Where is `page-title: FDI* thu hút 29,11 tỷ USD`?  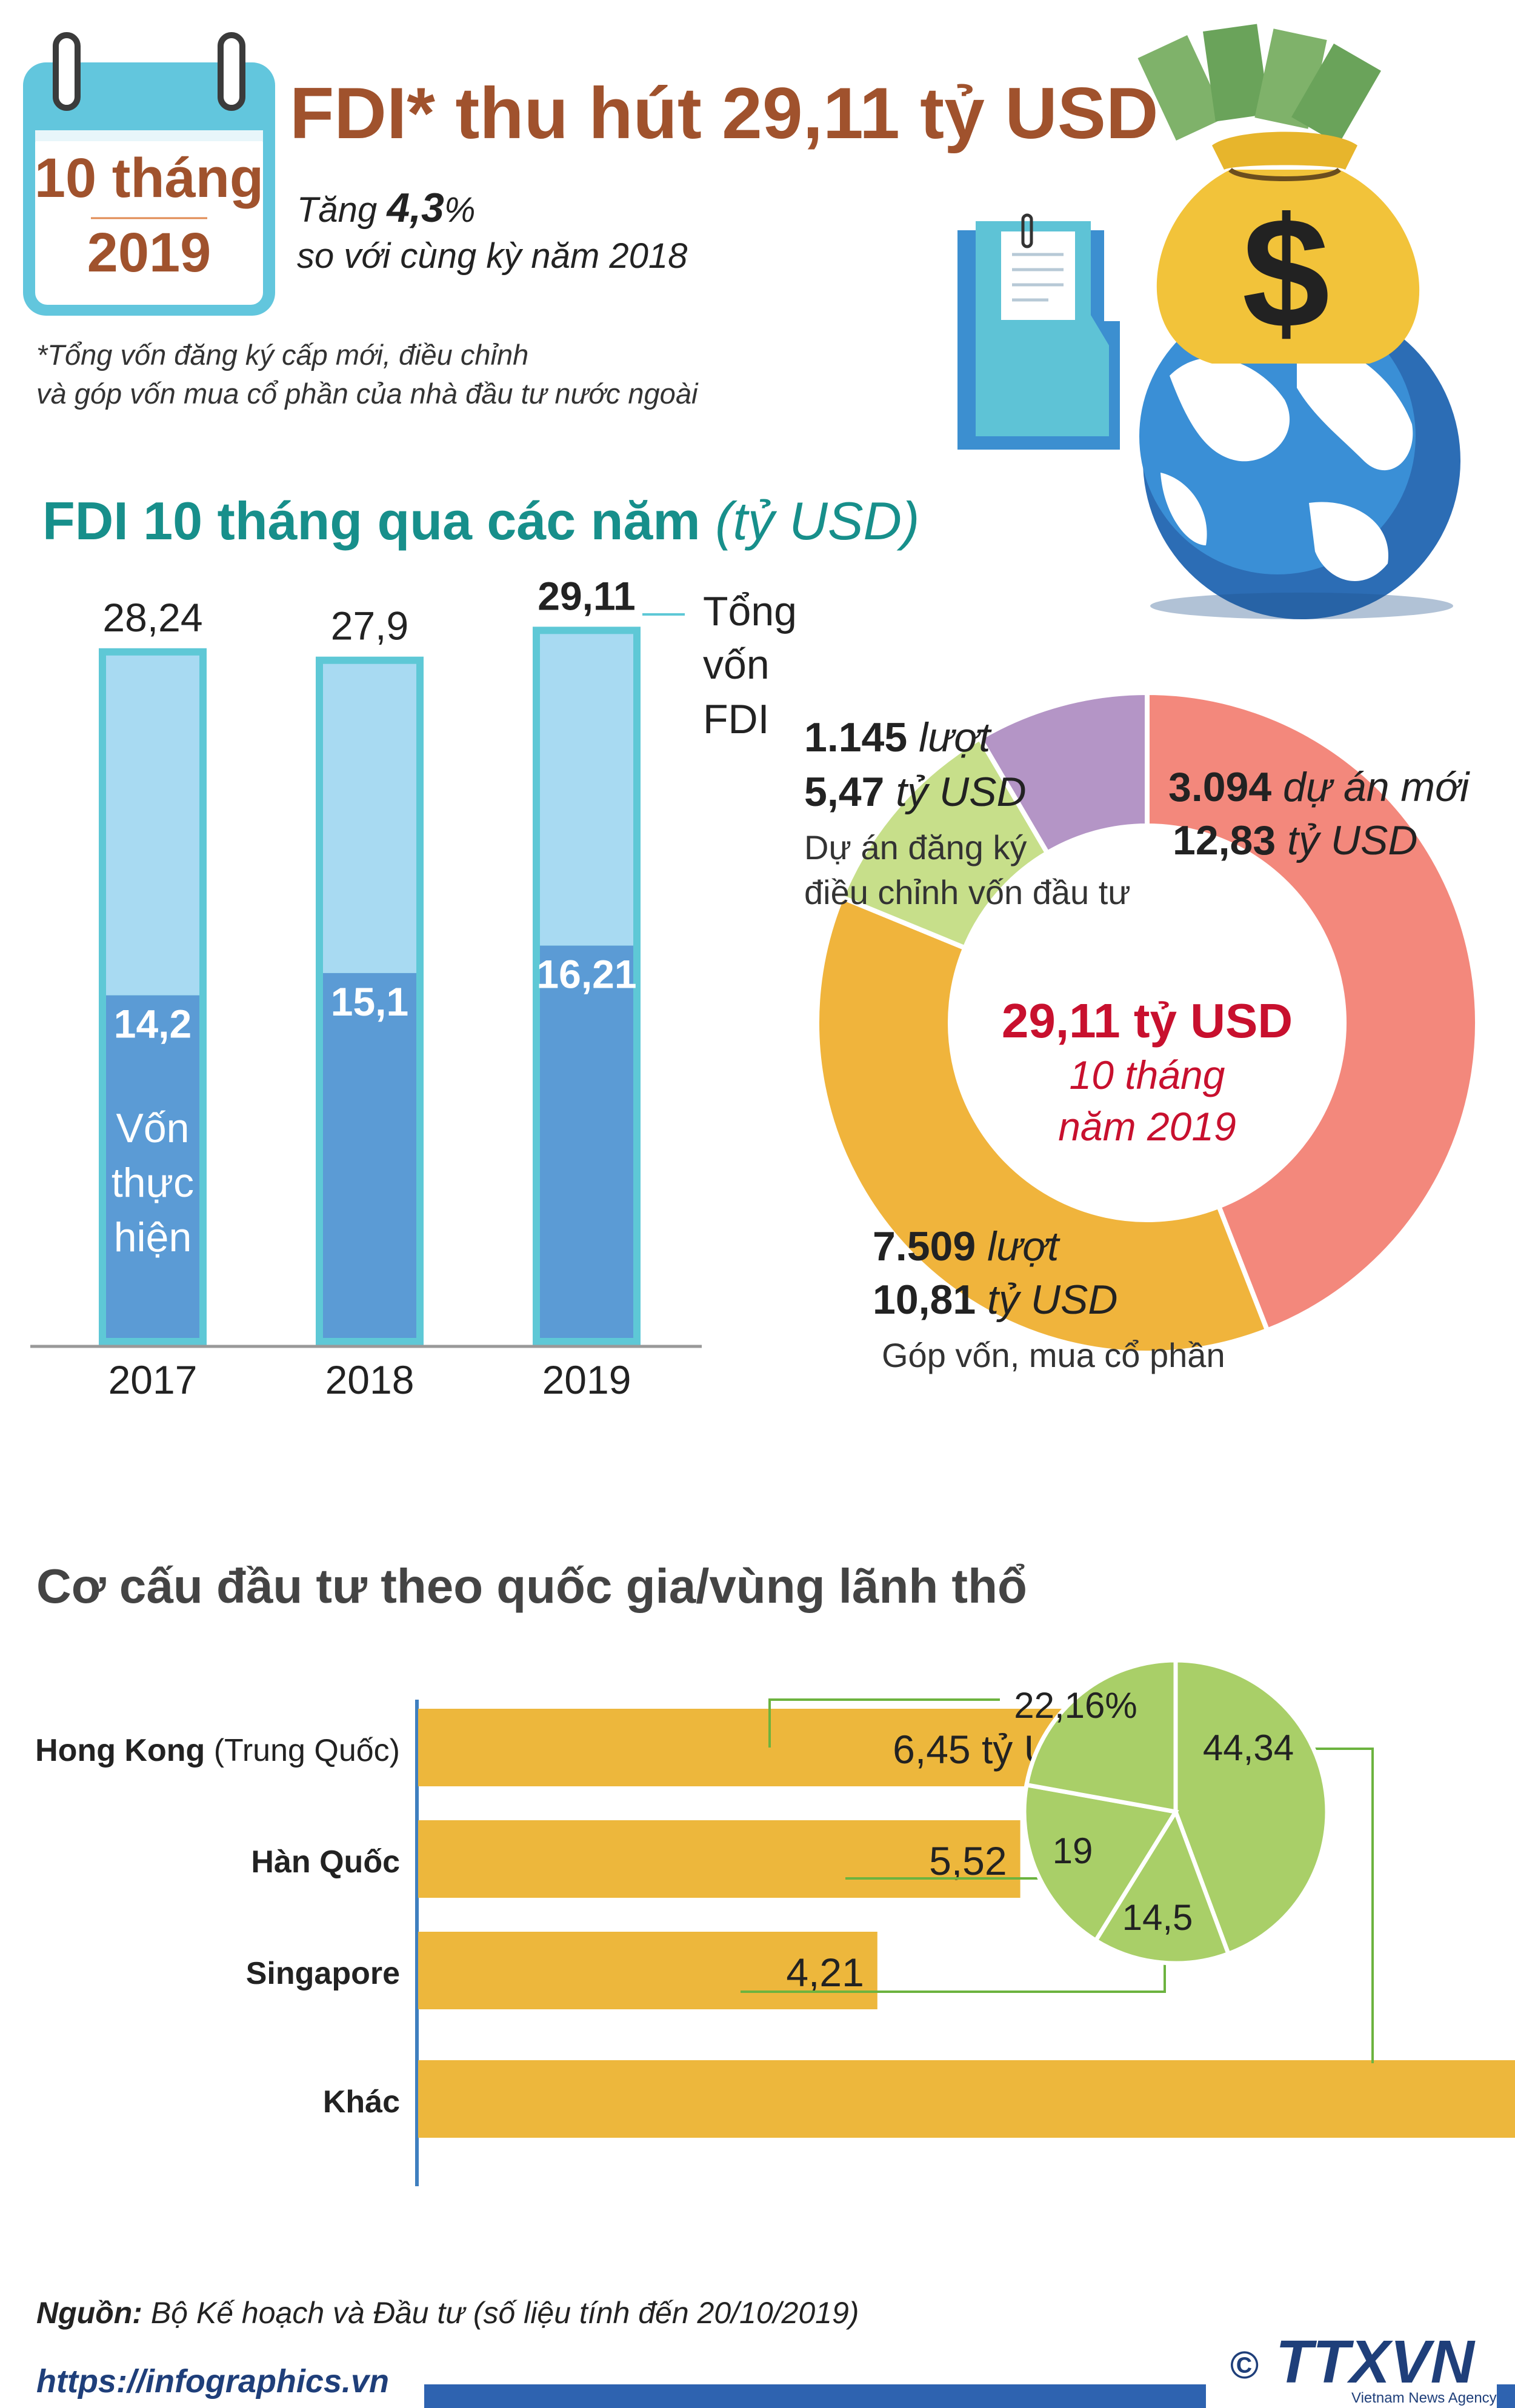
page-title: FDI* thu hút 29,11 tỷ USD is located at coordinates (724, 113).